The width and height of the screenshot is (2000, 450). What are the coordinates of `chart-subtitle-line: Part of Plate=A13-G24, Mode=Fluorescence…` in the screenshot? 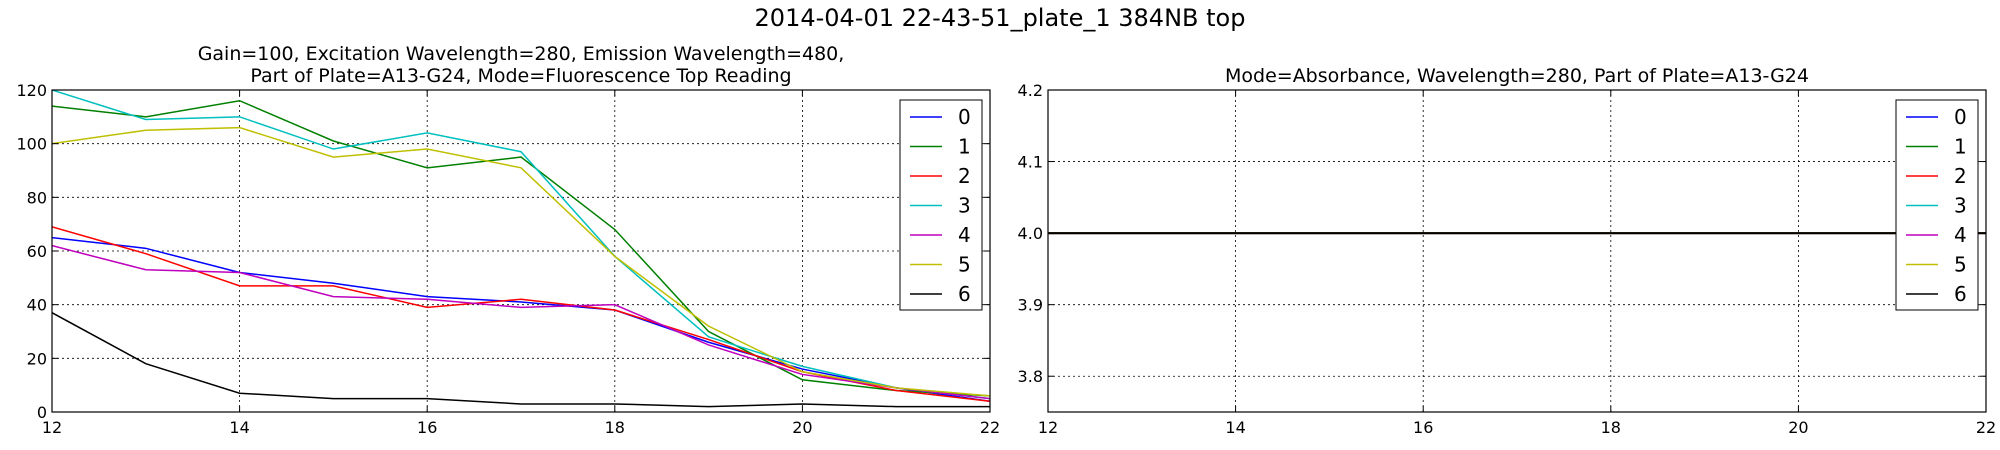 It's located at (520, 76).